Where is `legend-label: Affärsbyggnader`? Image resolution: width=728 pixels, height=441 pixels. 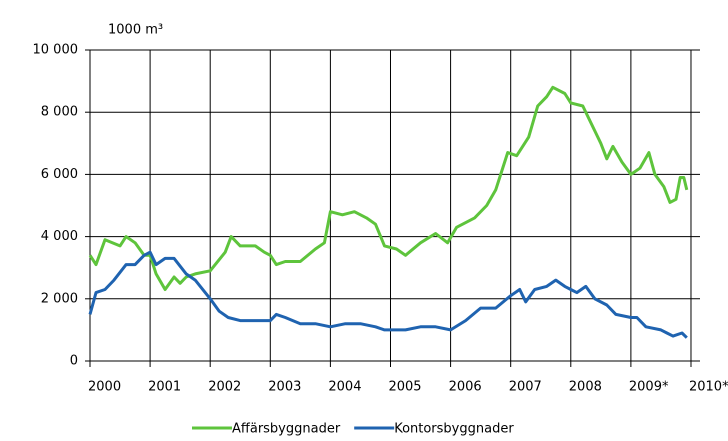 legend-label: Affärsbyggnader is located at coordinates (286, 429).